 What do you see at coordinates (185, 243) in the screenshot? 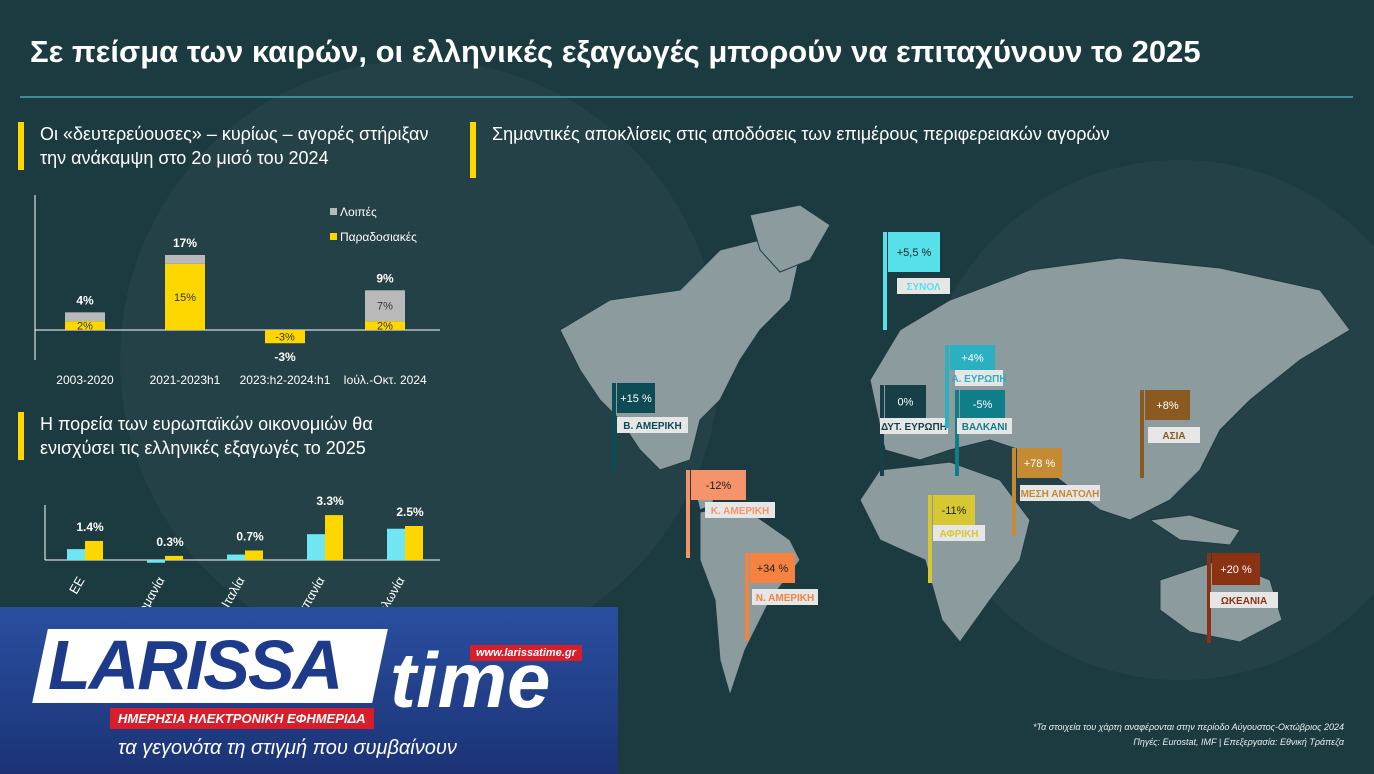
I see `total-label: 17%` at bounding box center [185, 243].